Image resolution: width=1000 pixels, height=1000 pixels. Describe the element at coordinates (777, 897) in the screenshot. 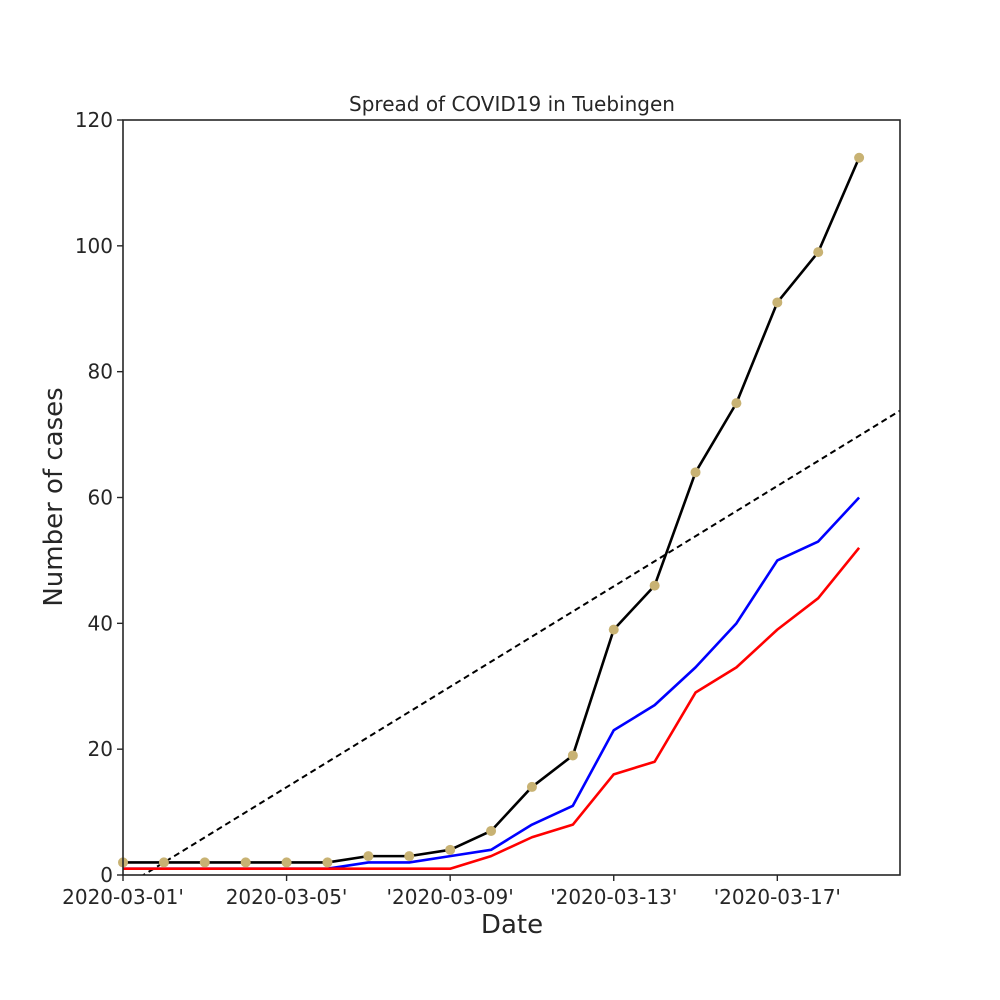

I see `x-tick-label: '2020-03-17'` at that location.